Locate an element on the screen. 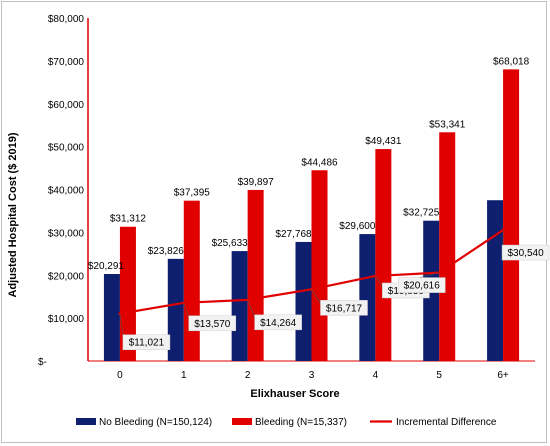 The width and height of the screenshot is (550, 446). y-tick-label: $40,000 is located at coordinates (66, 191).